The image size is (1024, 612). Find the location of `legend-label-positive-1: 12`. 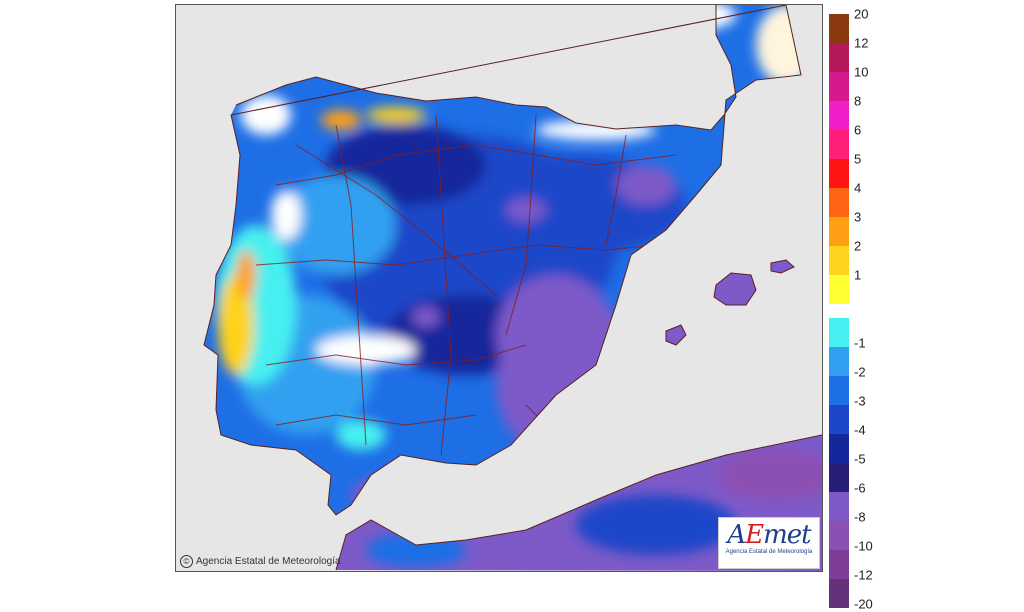

legend-label-positive-1: 12 is located at coordinates (861, 43).